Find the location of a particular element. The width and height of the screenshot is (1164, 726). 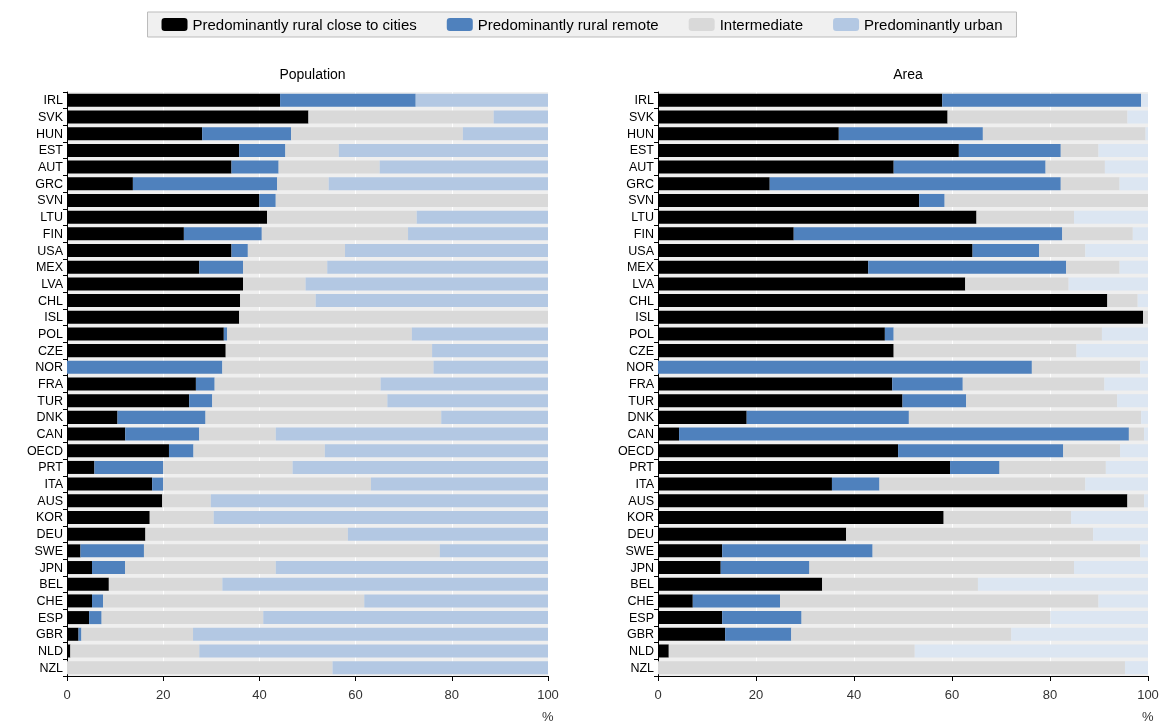

y-tick-label: TUR is located at coordinates (641, 400).